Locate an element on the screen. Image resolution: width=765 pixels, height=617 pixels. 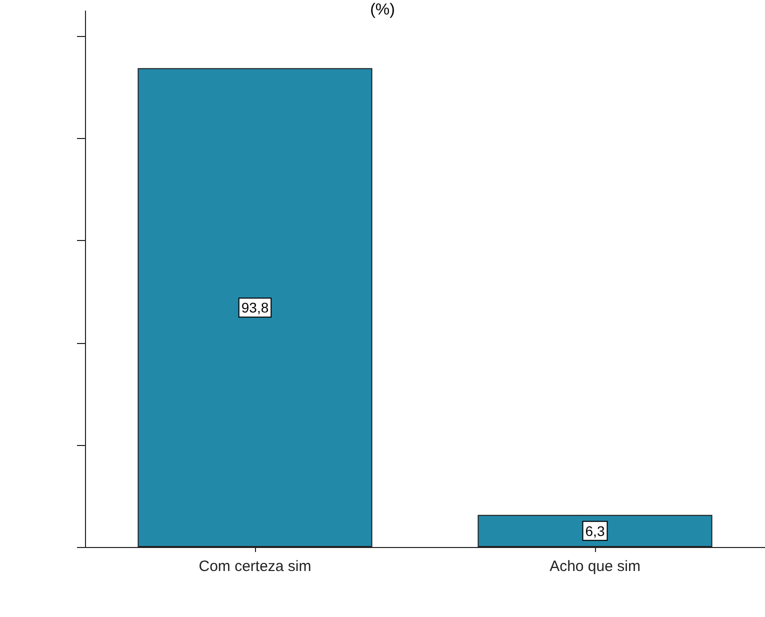
data-label: 6,3 is located at coordinates (595, 530).